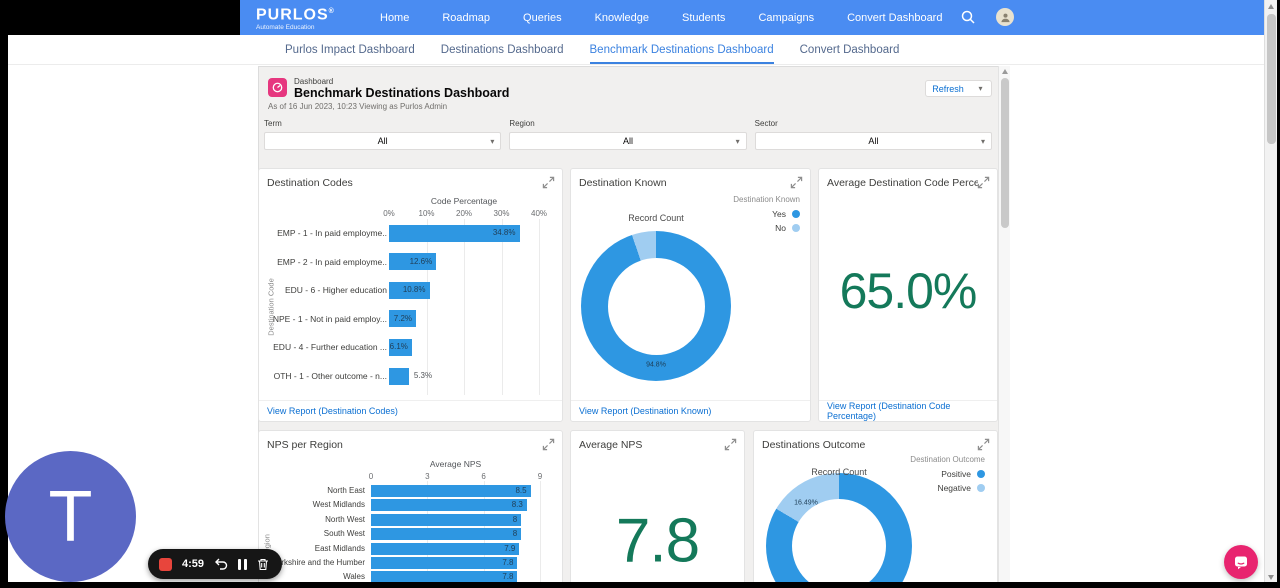 The image size is (1280, 588). I want to click on window-scroll-down-icon, so click(1271, 577).